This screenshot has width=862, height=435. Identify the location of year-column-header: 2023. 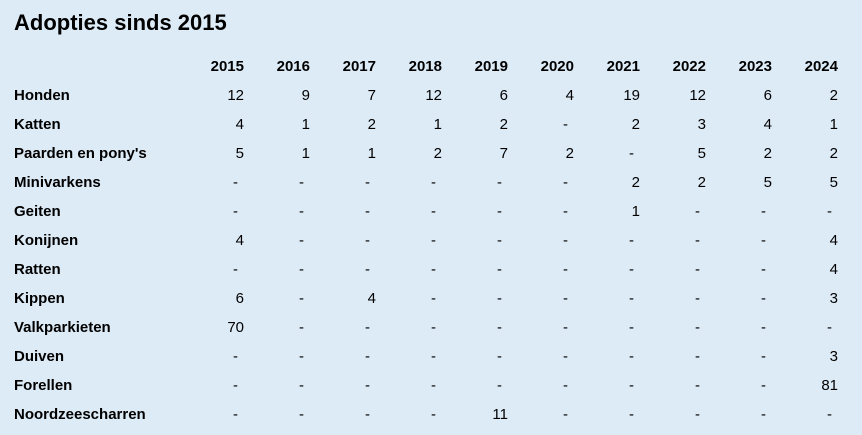
(755, 66).